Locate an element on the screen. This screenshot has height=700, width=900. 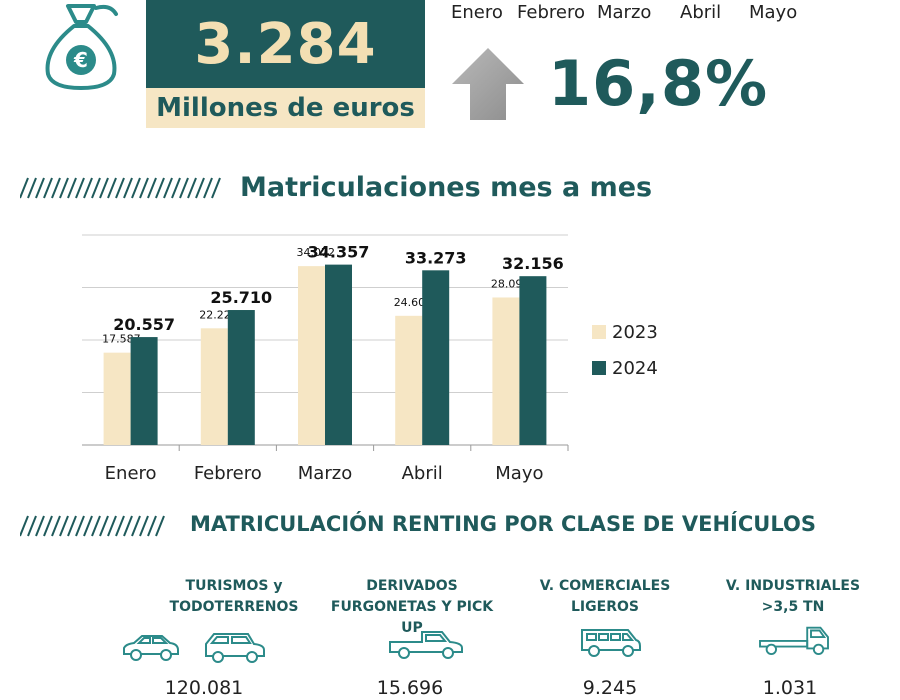
data-label: 25.710 is located at coordinates (241, 297).